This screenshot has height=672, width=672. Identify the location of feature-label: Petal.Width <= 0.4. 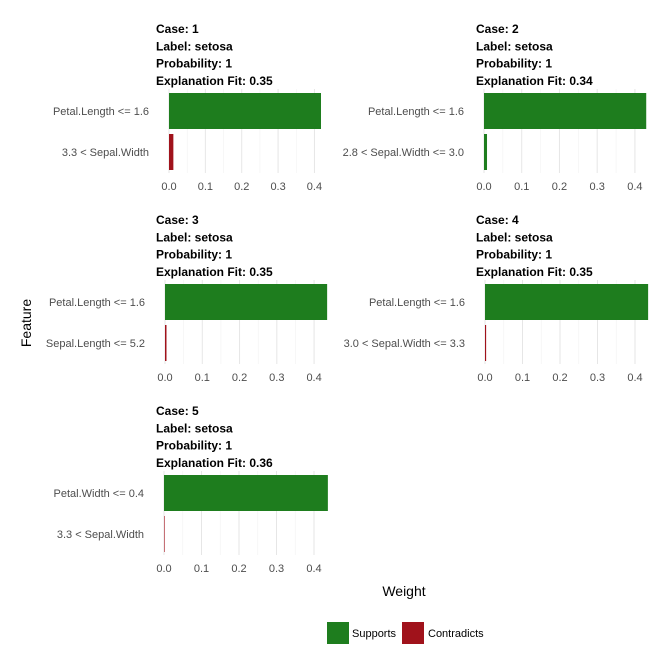
(99, 494).